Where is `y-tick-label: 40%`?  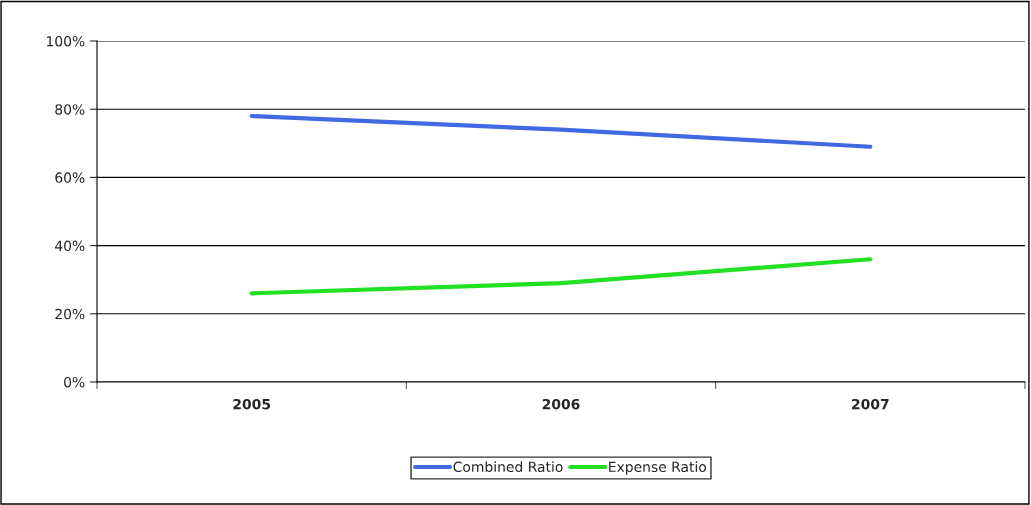 y-tick-label: 40% is located at coordinates (70, 246).